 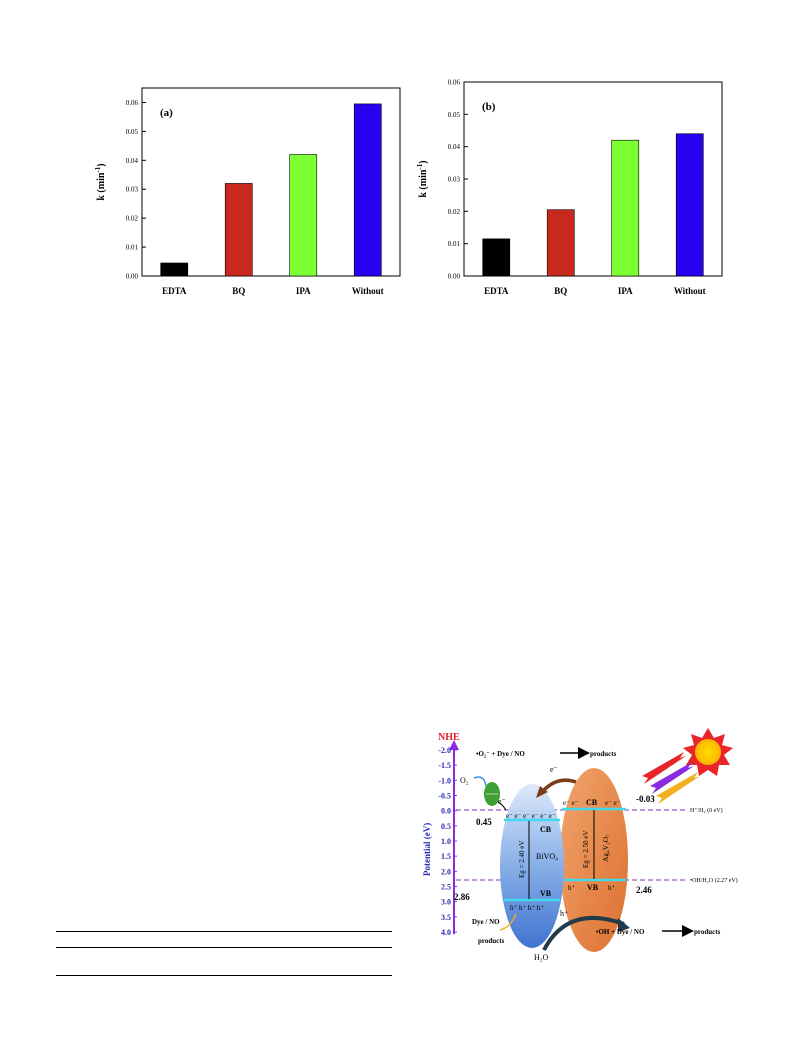 I want to click on bivo4-vb-value: 2.86, so click(x=462, y=897).